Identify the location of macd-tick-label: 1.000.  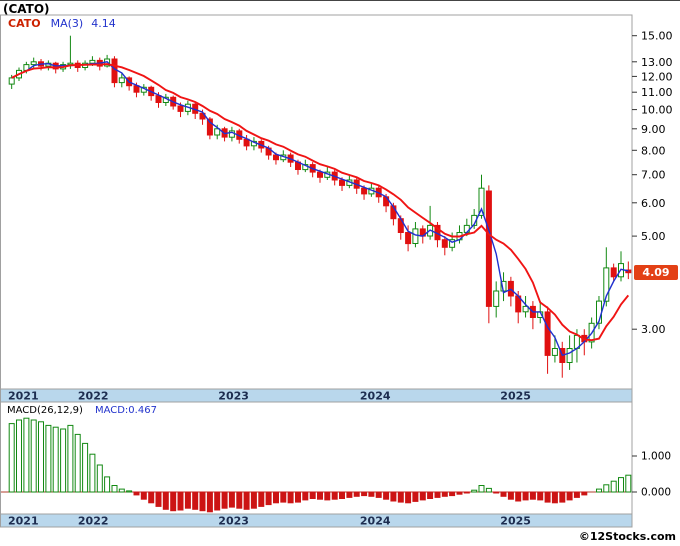
(656, 457).